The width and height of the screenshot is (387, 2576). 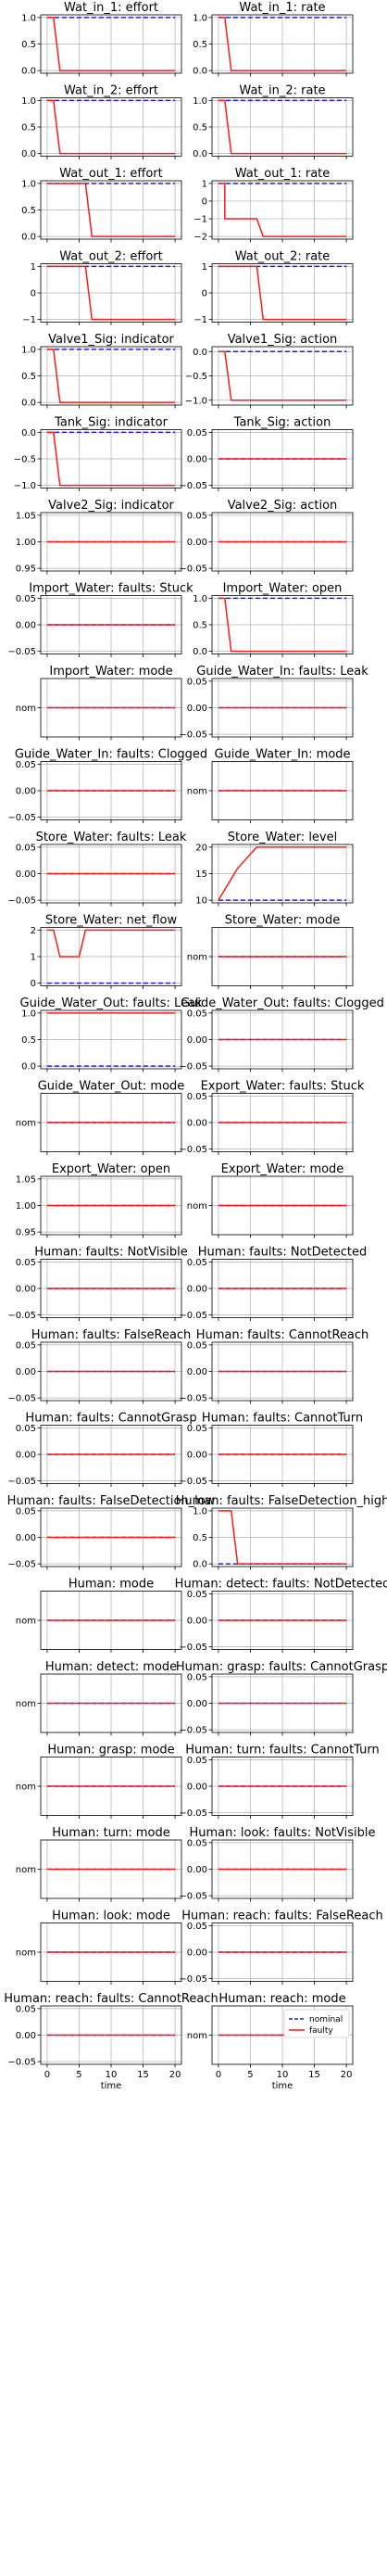 What do you see at coordinates (143, 2075) in the screenshot?
I see `x-tick-label: 15` at bounding box center [143, 2075].